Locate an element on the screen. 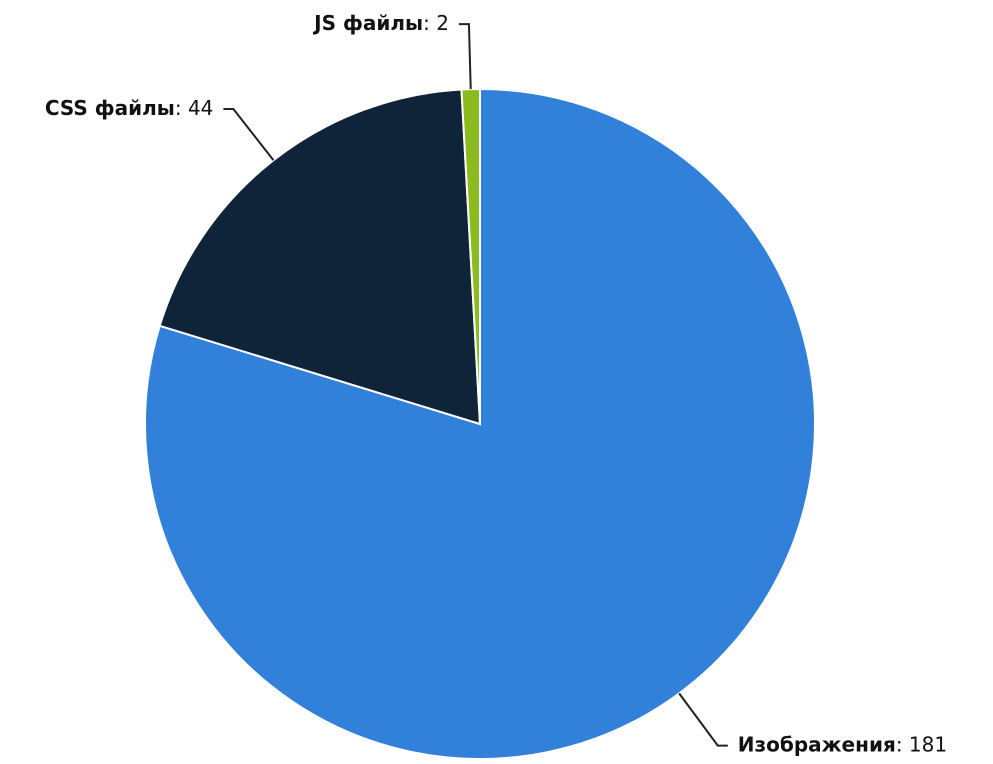 The height and width of the screenshot is (764, 993). slice-name: JS файлы is located at coordinates (367, 23).